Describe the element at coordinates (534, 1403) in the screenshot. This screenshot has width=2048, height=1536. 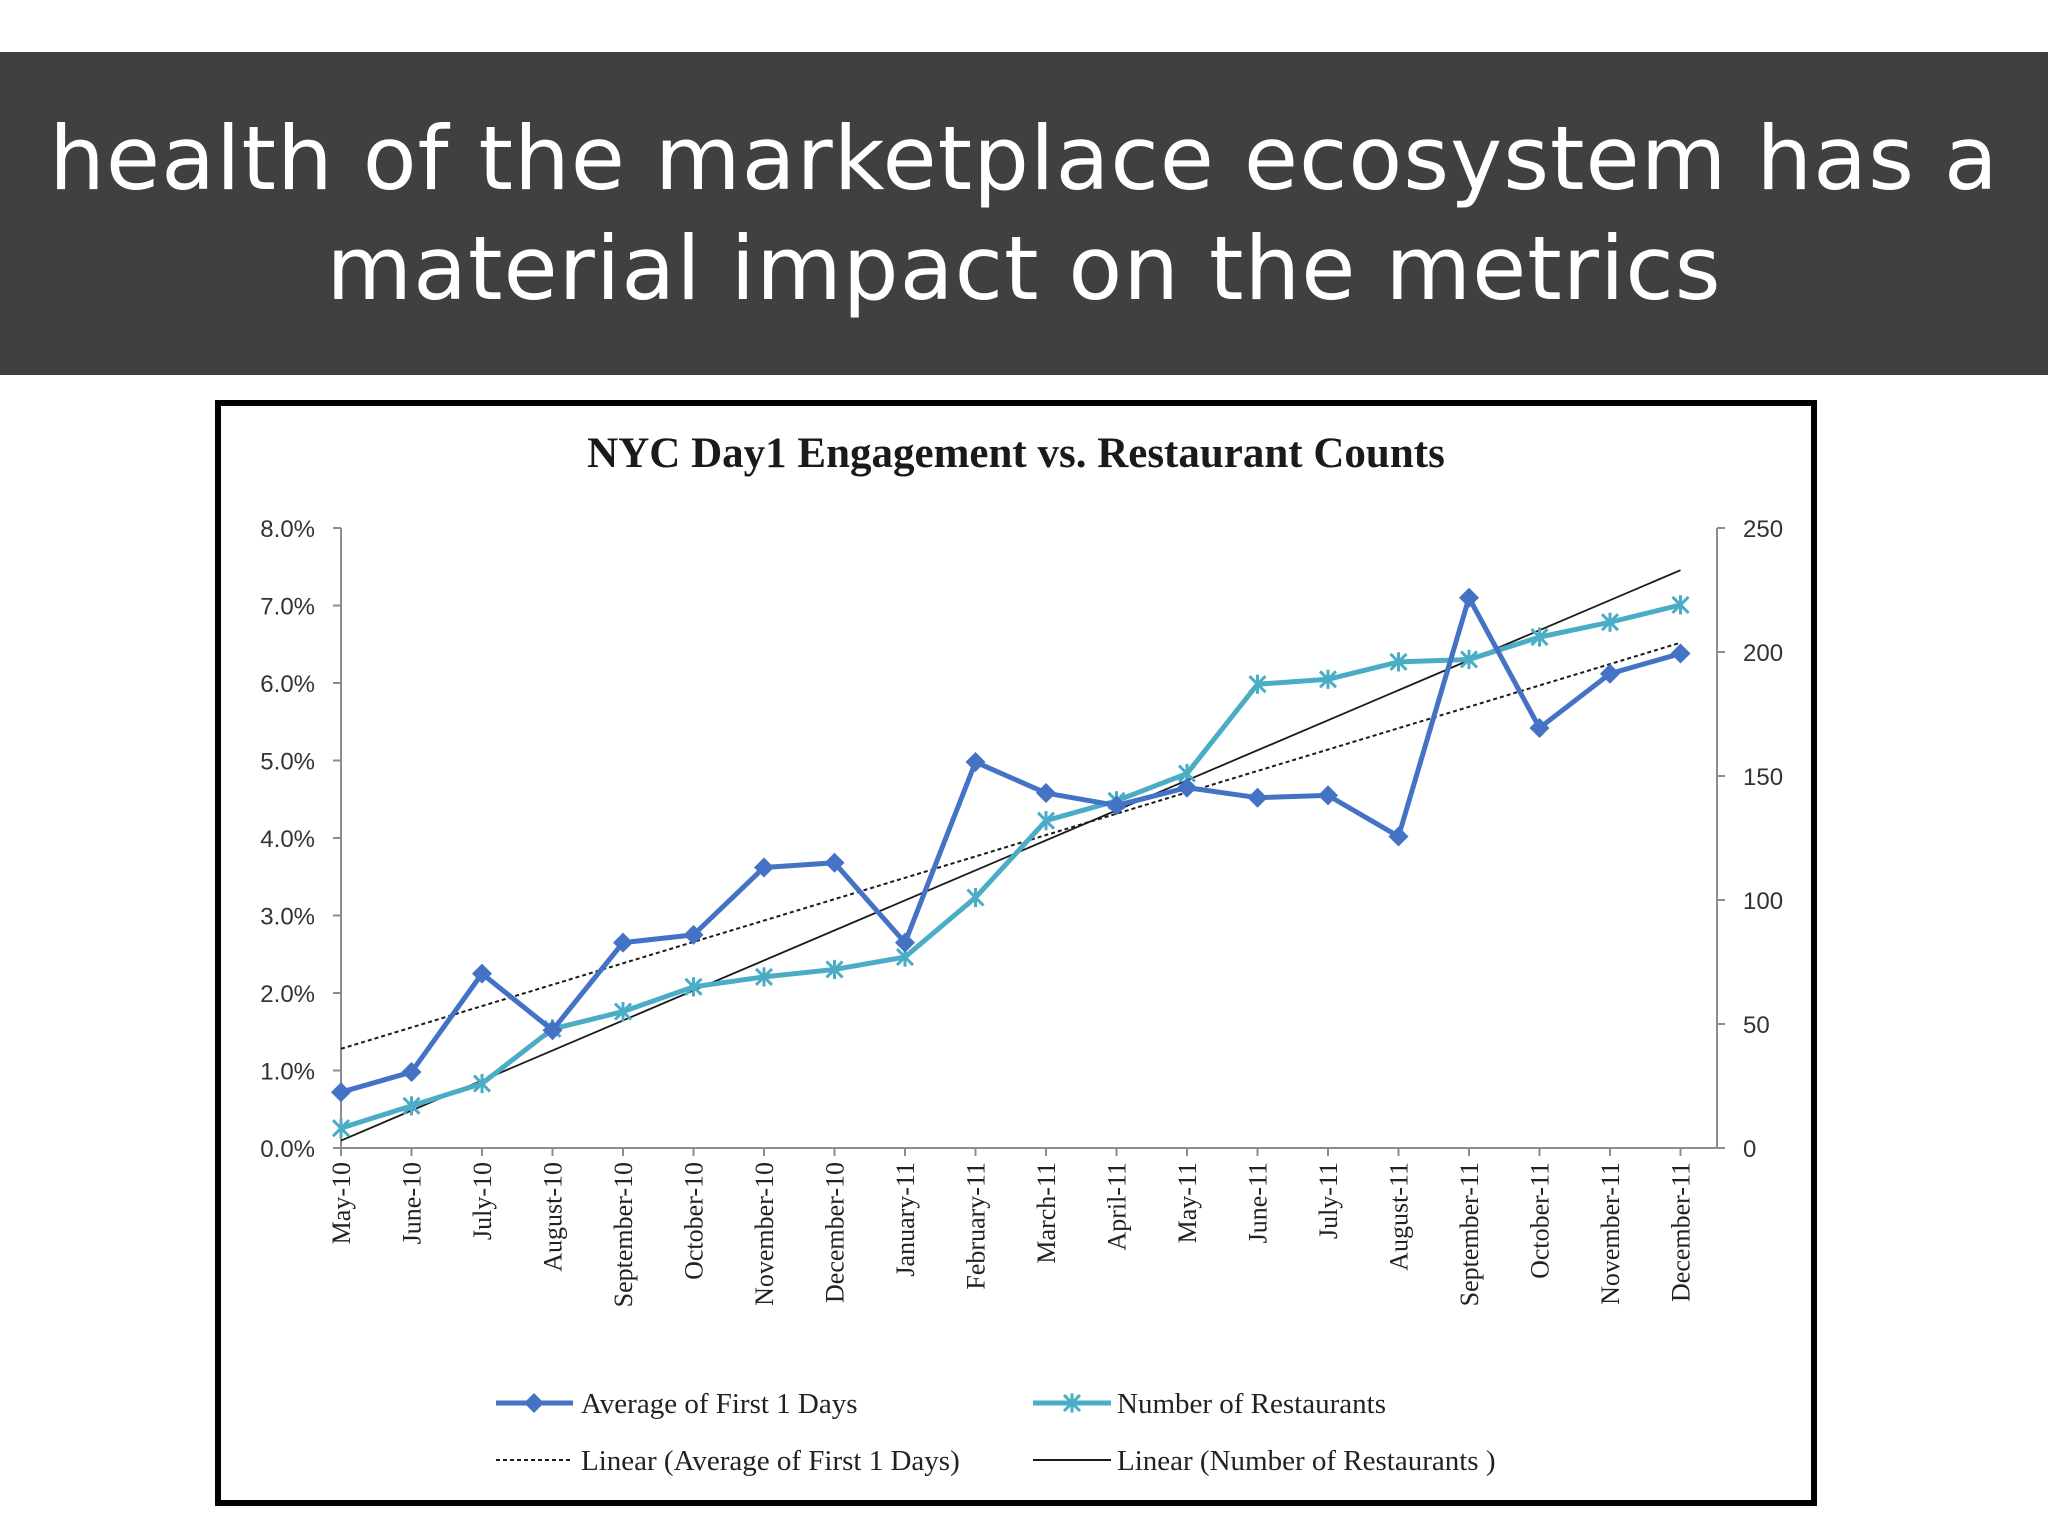
I see `legend-average-marker` at that location.